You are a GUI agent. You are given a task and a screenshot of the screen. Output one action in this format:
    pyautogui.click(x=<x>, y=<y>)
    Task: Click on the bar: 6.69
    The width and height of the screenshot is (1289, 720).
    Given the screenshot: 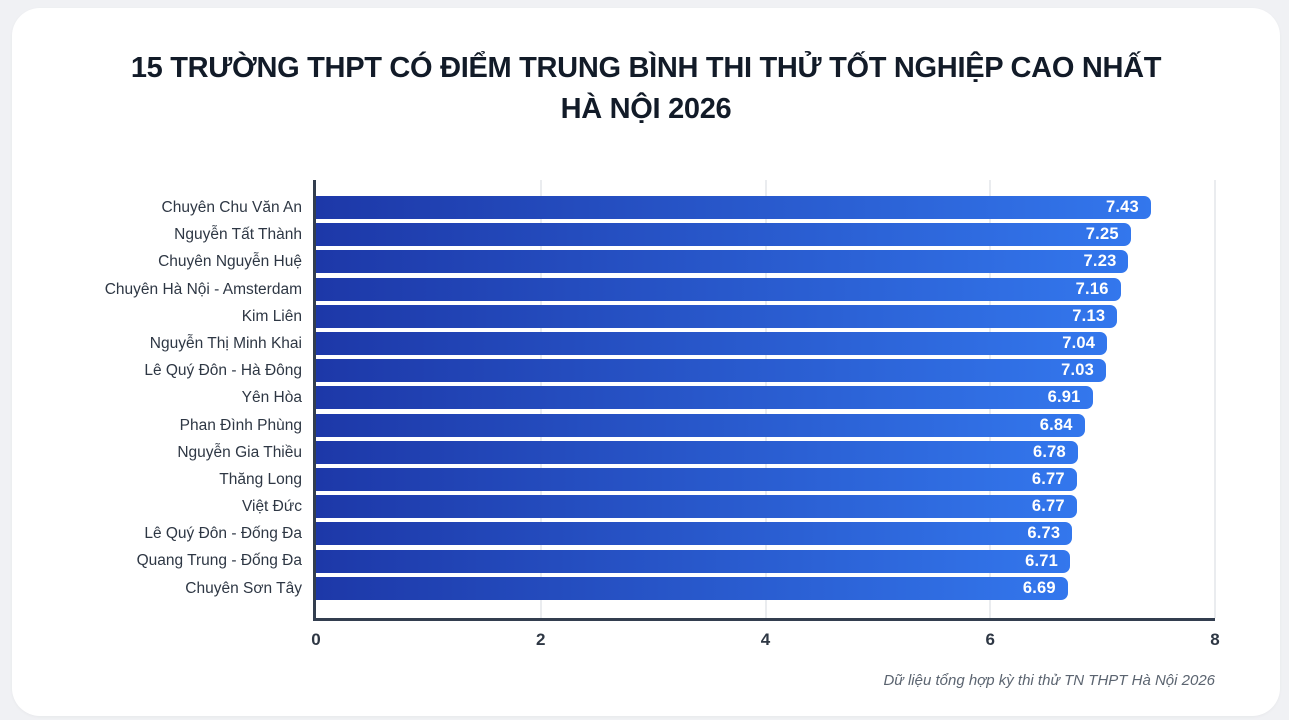 What is the action you would take?
    pyautogui.click(x=692, y=588)
    